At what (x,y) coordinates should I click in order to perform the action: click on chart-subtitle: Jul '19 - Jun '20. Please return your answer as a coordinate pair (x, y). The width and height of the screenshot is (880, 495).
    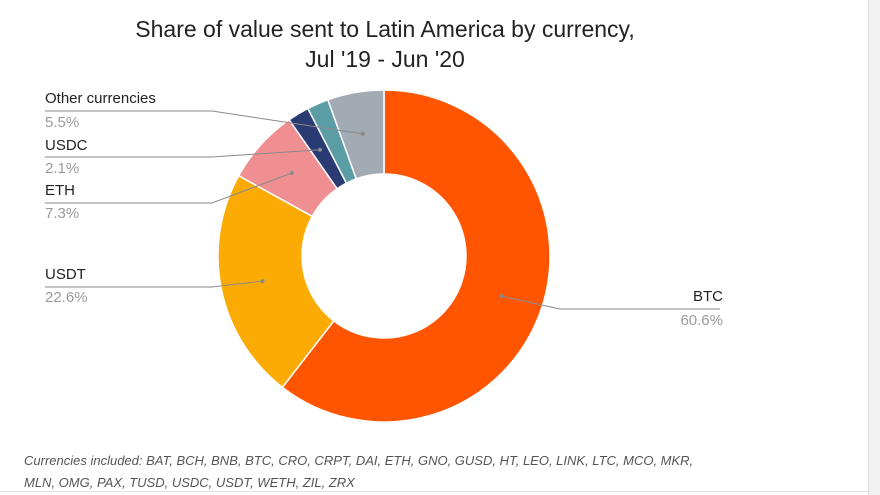
    Looking at the image, I should click on (385, 59).